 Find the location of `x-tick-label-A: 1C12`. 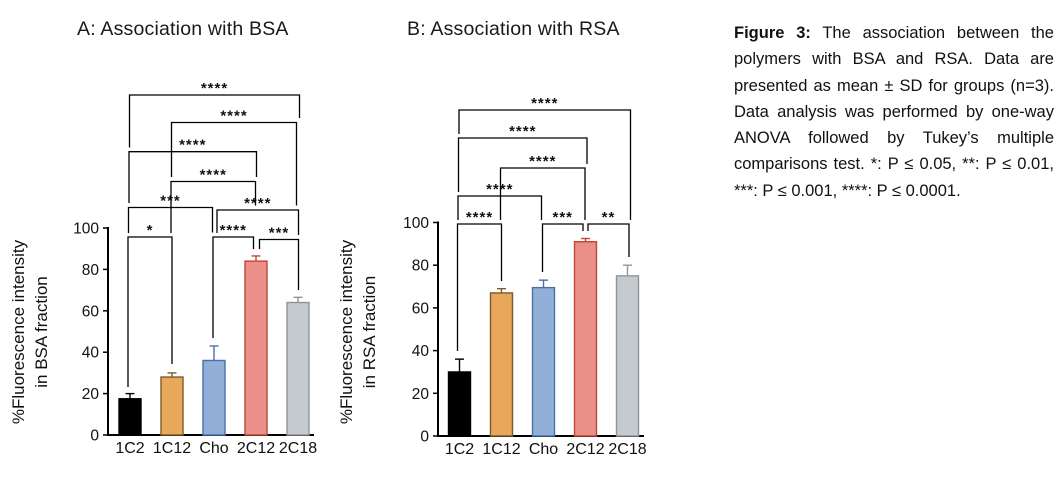

x-tick-label-A: 1C12 is located at coordinates (172, 448).